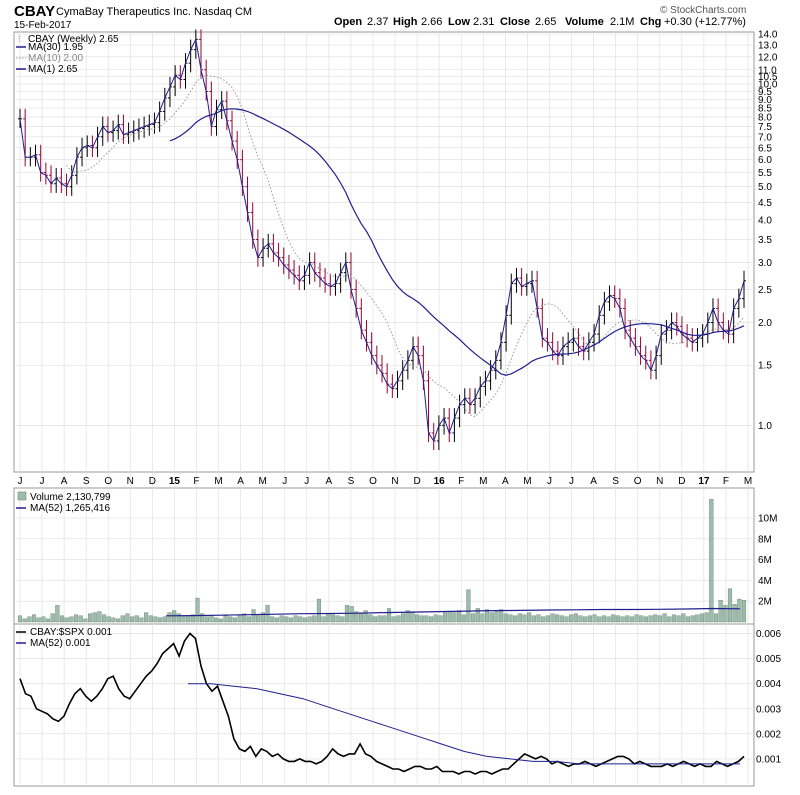 The image size is (800, 795). What do you see at coordinates (440, 481) in the screenshot?
I see `x-tick-label: 16` at bounding box center [440, 481].